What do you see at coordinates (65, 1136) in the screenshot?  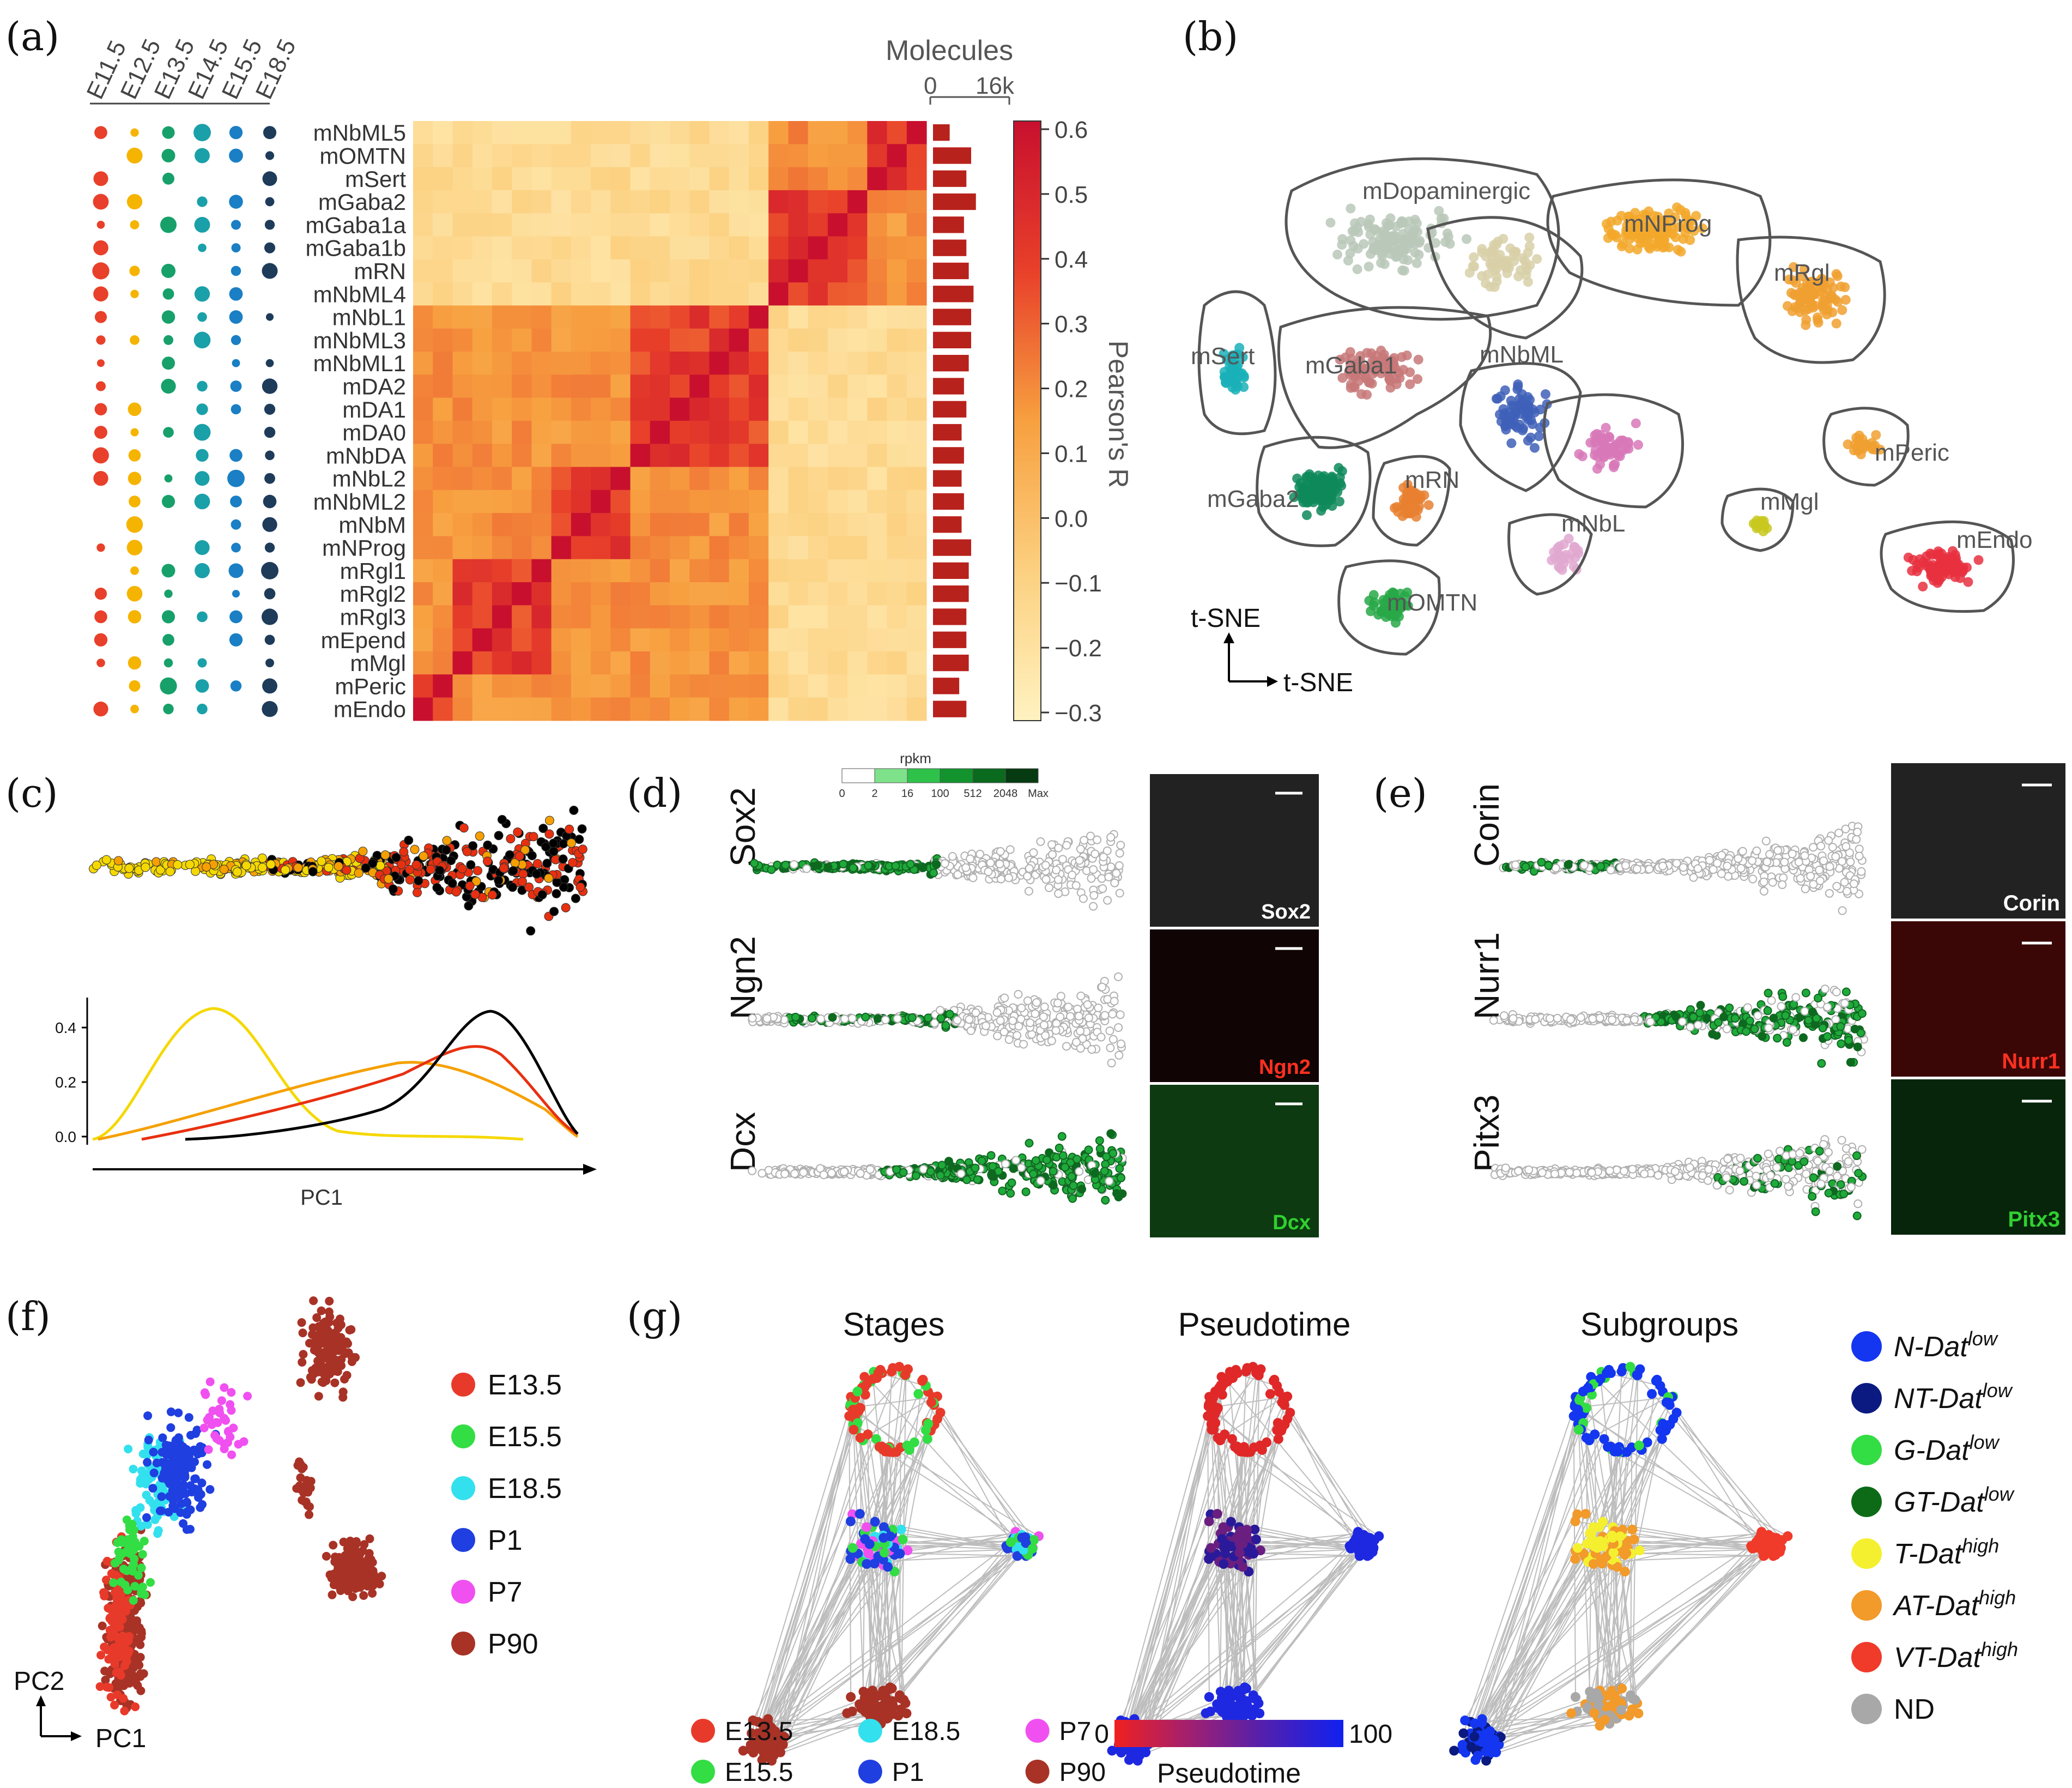 I see `y-tick-label: 0.0` at bounding box center [65, 1136].